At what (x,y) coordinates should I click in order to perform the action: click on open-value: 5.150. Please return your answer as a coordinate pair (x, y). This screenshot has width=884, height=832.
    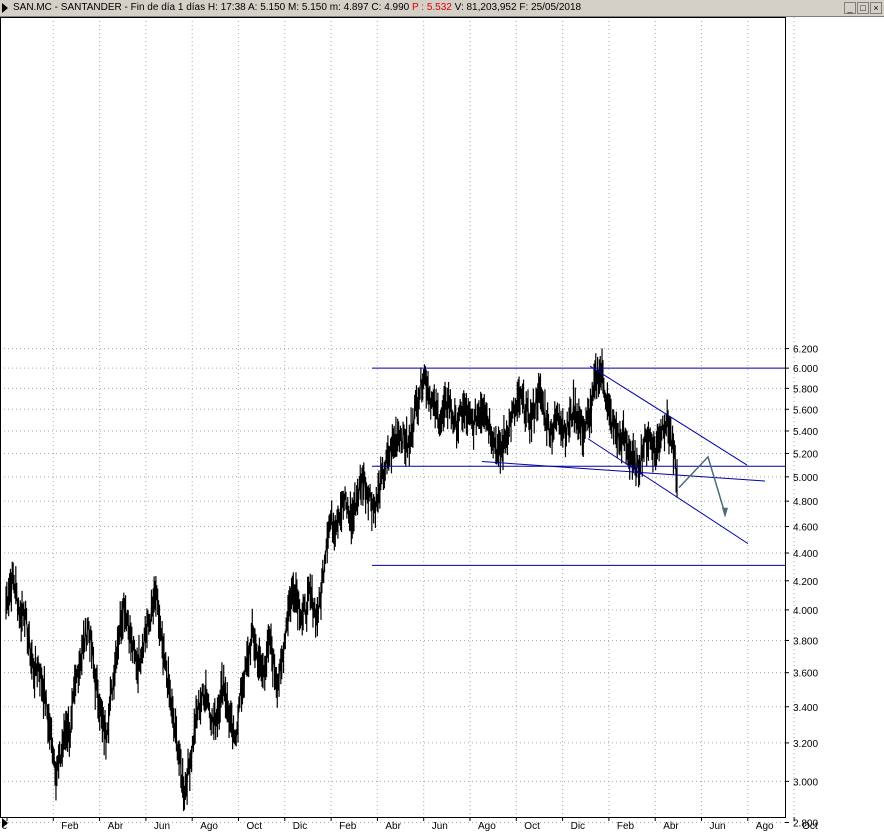
    Looking at the image, I should click on (273, 7).